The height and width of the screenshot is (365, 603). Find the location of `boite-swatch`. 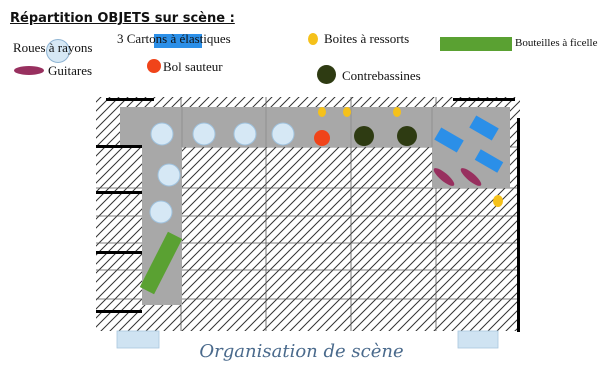

boite-swatch is located at coordinates (313, 39).